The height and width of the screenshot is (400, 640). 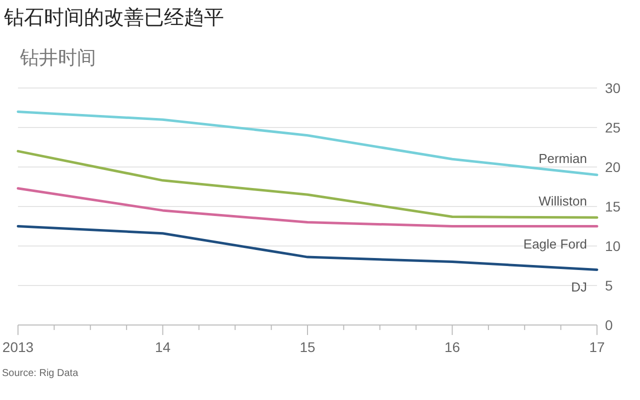 I want to click on y-tick-label: 15, so click(x=613, y=206).